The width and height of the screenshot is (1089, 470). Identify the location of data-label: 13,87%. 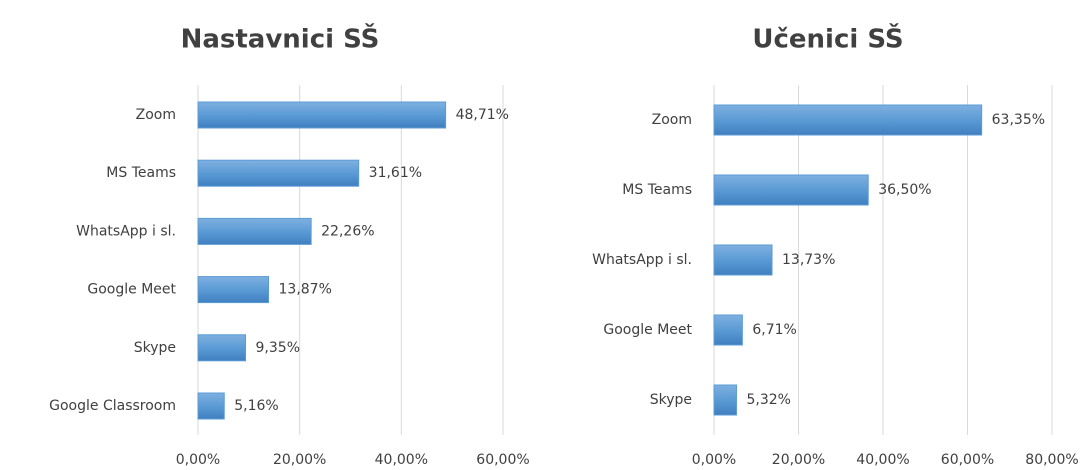
(305, 290).